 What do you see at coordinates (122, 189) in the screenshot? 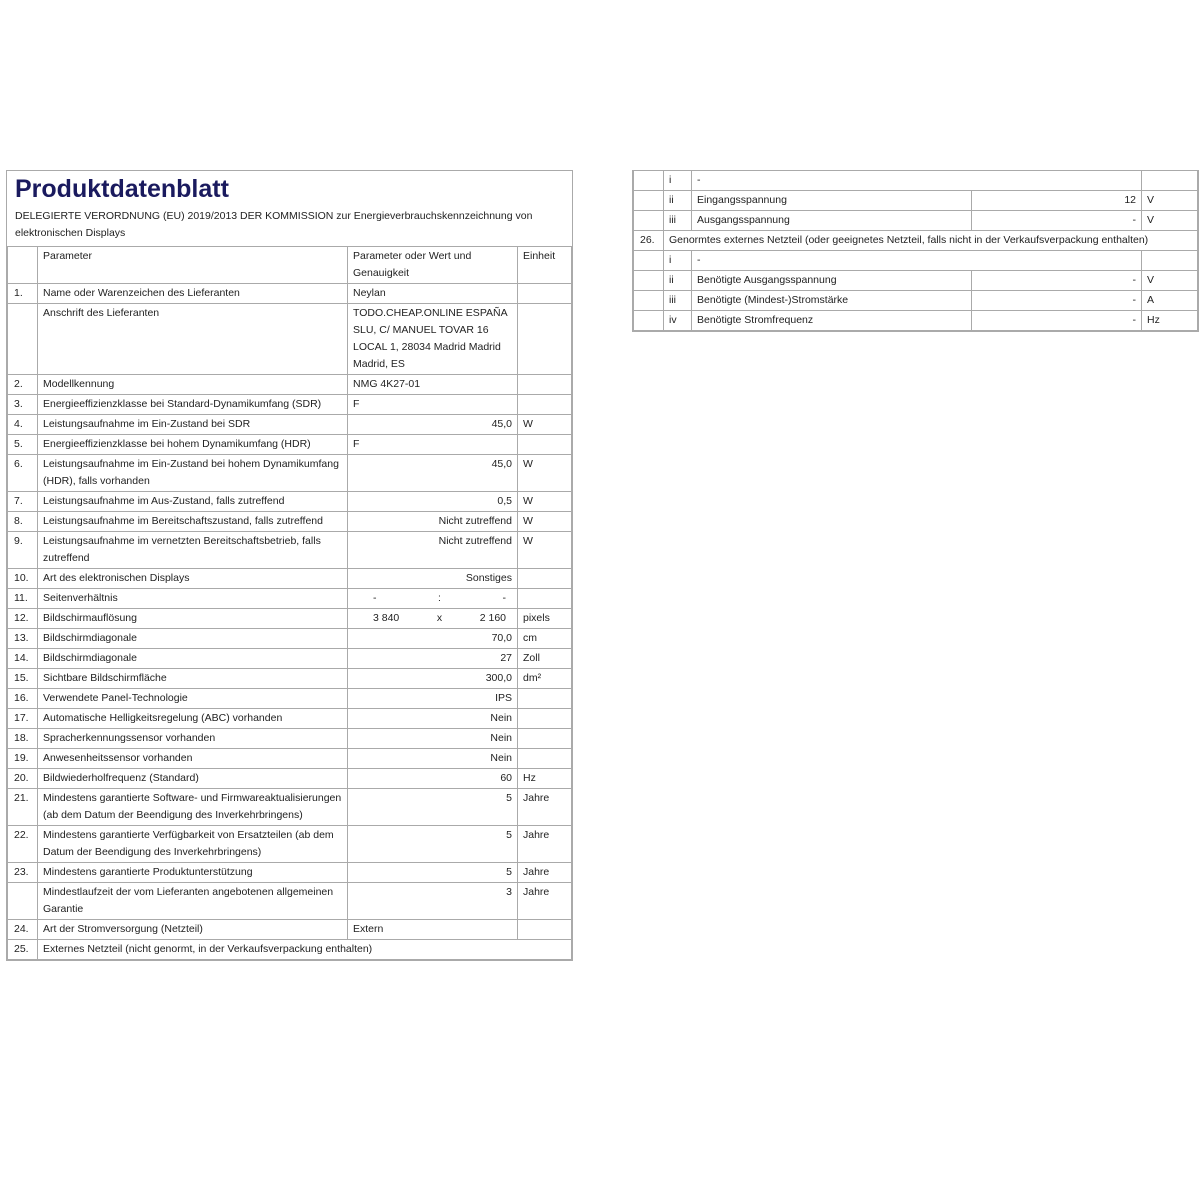
I see `page-title: Produktdatenblatt` at bounding box center [122, 189].